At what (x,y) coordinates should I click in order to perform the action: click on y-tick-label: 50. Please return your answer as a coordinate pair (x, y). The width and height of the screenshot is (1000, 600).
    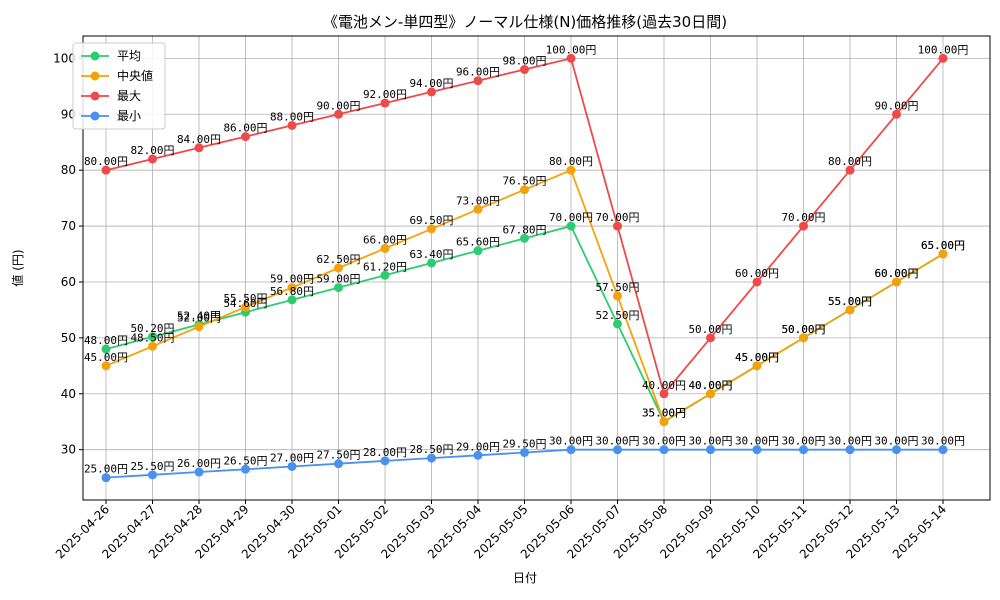
    Looking at the image, I should click on (68, 338).